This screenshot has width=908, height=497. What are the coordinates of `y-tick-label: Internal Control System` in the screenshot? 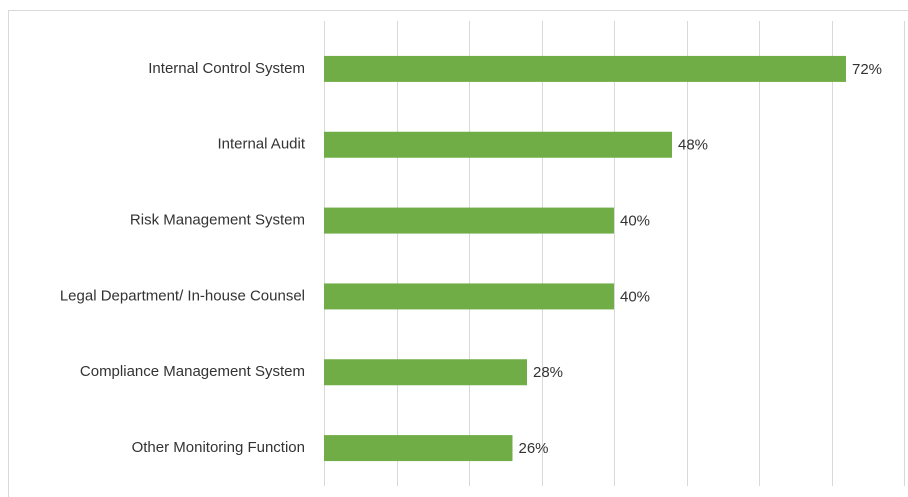 It's located at (226, 68).